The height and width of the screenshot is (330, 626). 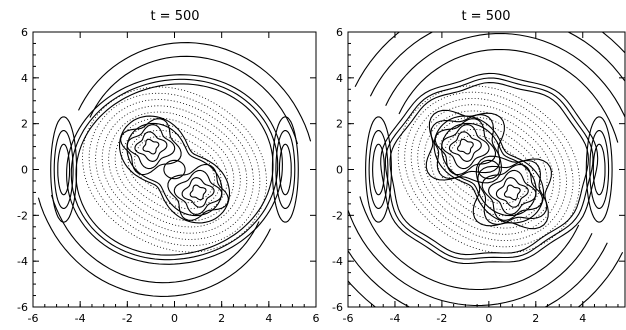 What do you see at coordinates (316, 318) in the screenshot?
I see `x-tick-label: 6` at bounding box center [316, 318].